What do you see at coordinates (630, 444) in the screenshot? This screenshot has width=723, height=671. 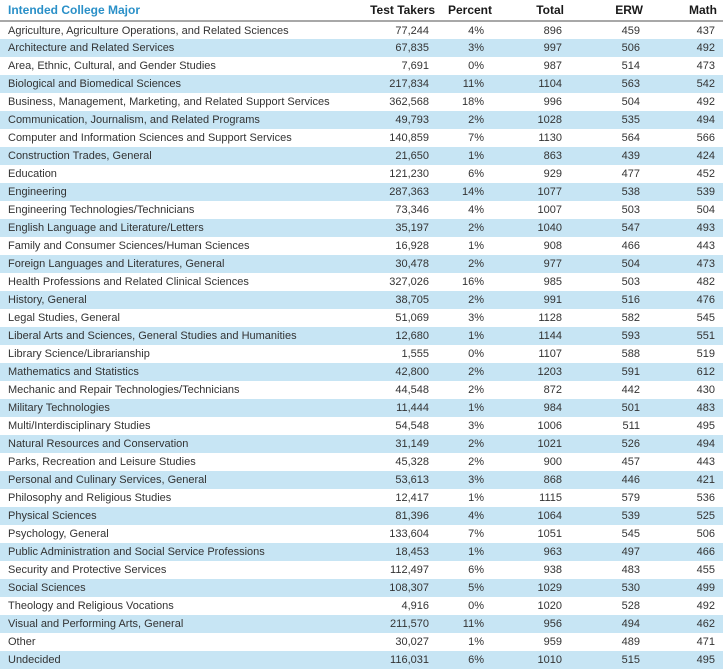 I see `cell-erw: 526` at bounding box center [630, 444].